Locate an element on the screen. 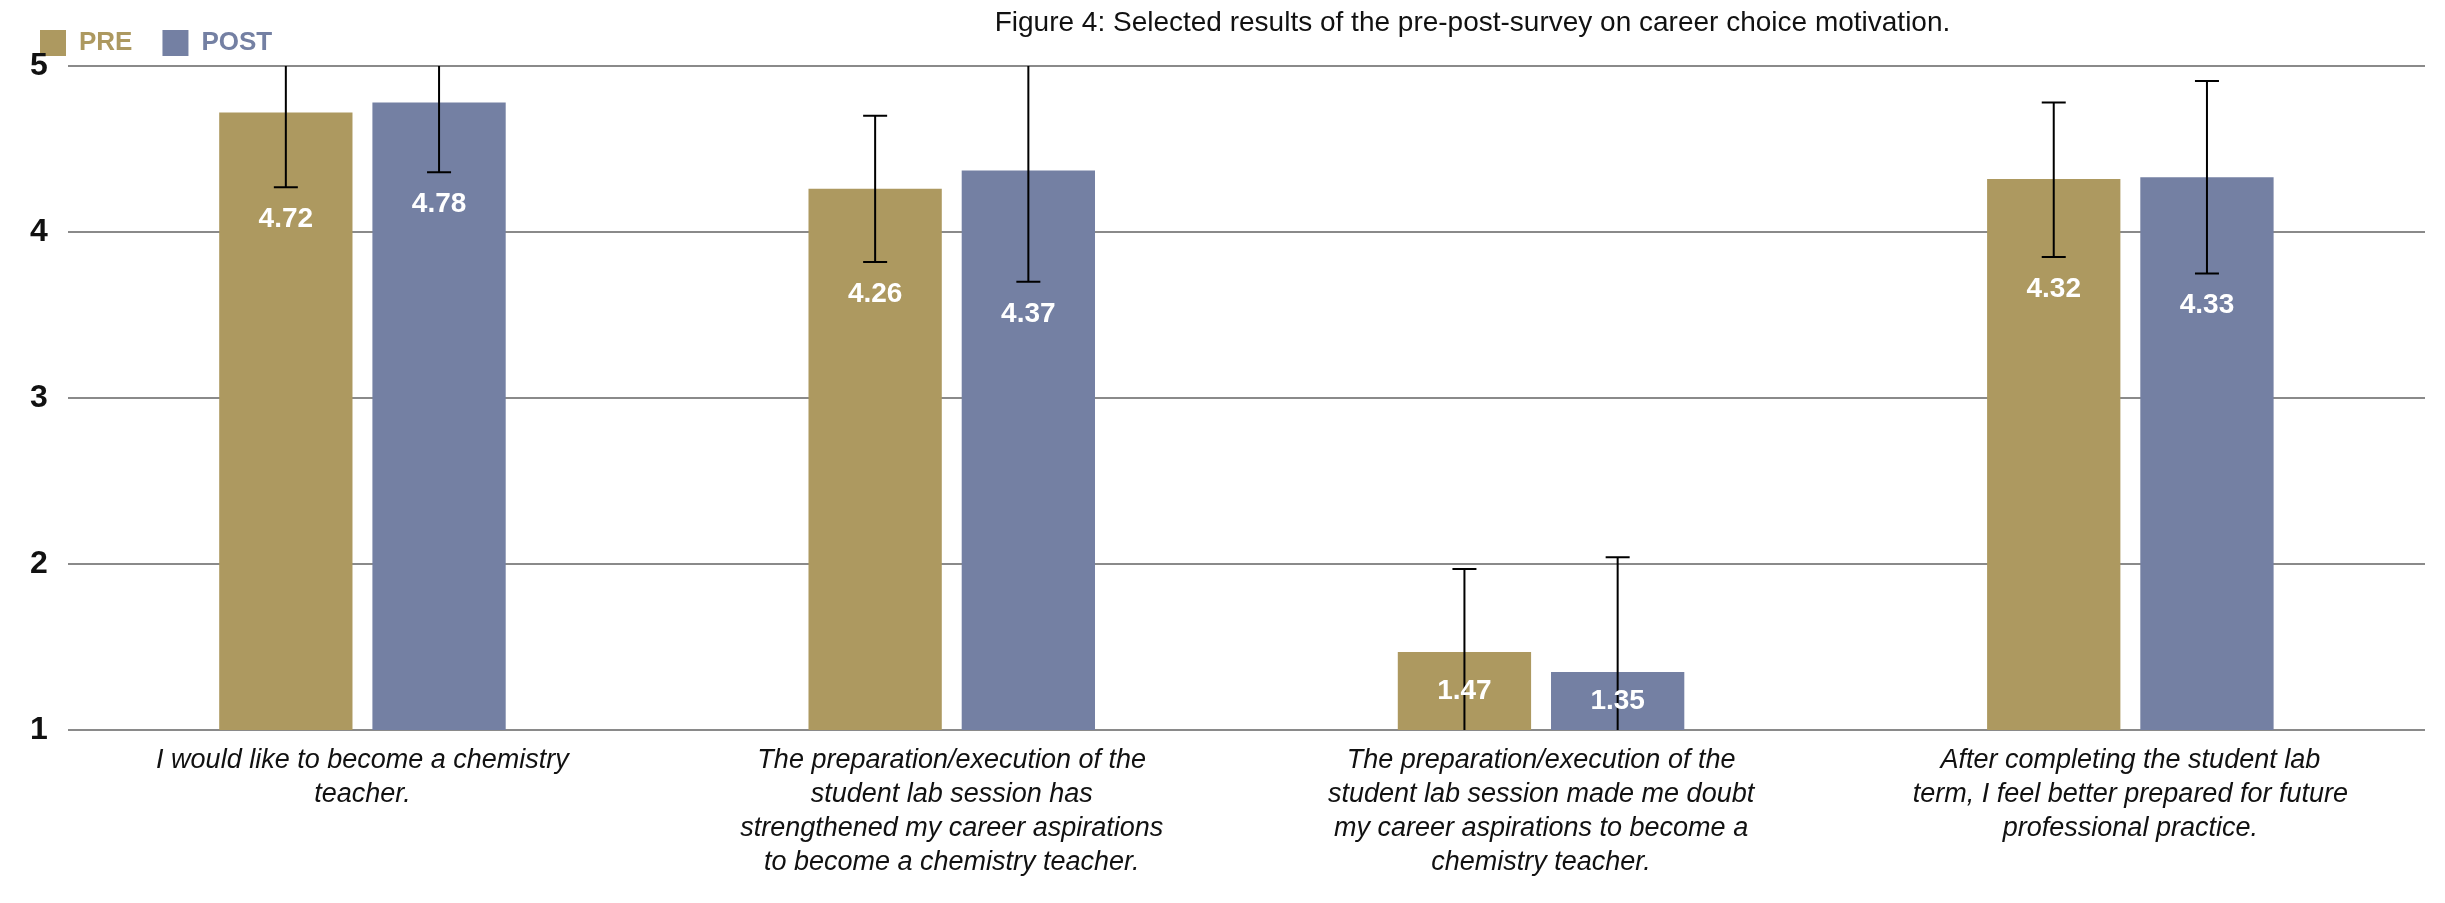 The width and height of the screenshot is (2445, 903). data-label: 4.26 is located at coordinates (875, 292).